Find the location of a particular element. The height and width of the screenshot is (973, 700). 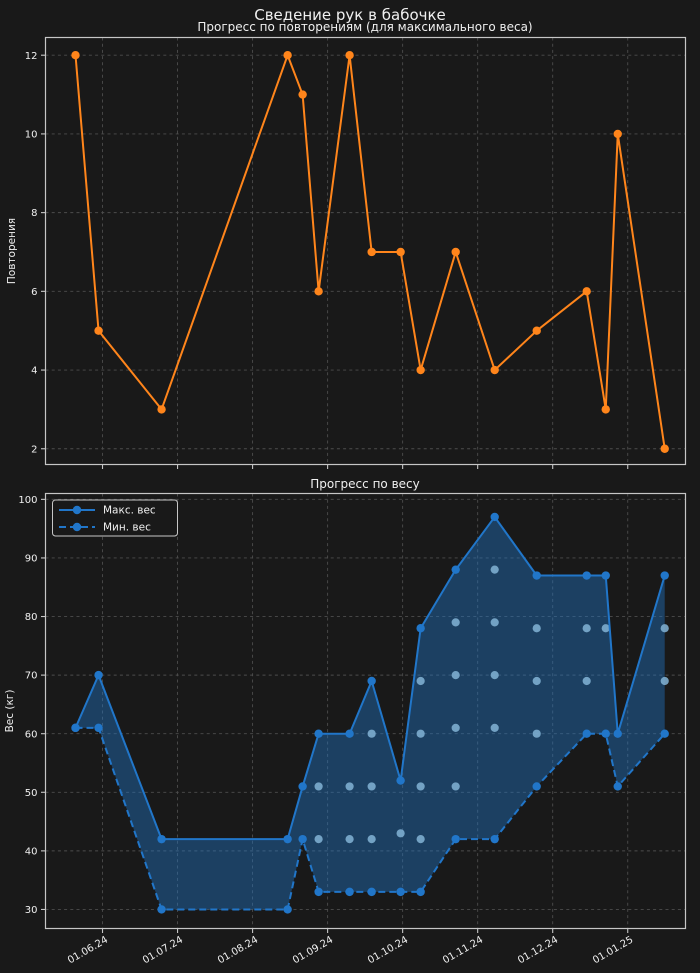

y-tick-label: 50 is located at coordinates (31, 793).